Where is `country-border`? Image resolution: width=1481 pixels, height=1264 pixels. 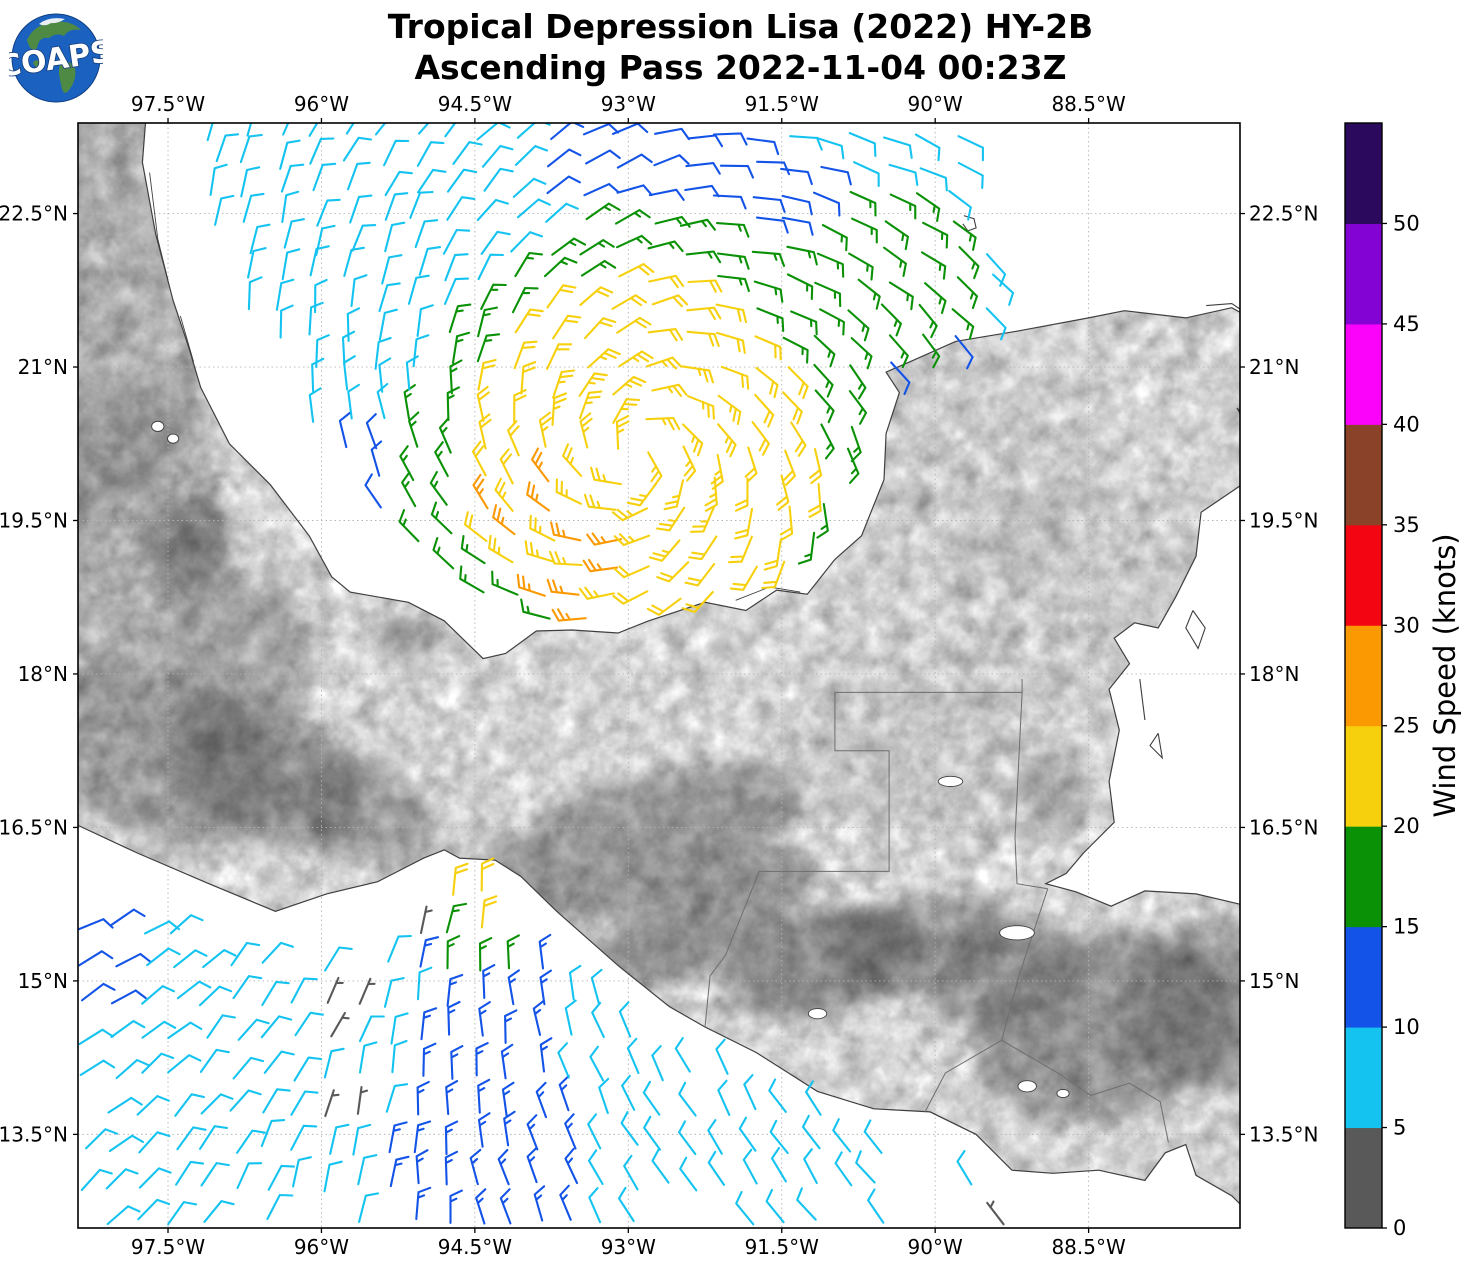
country-border is located at coordinates (963, 1076).